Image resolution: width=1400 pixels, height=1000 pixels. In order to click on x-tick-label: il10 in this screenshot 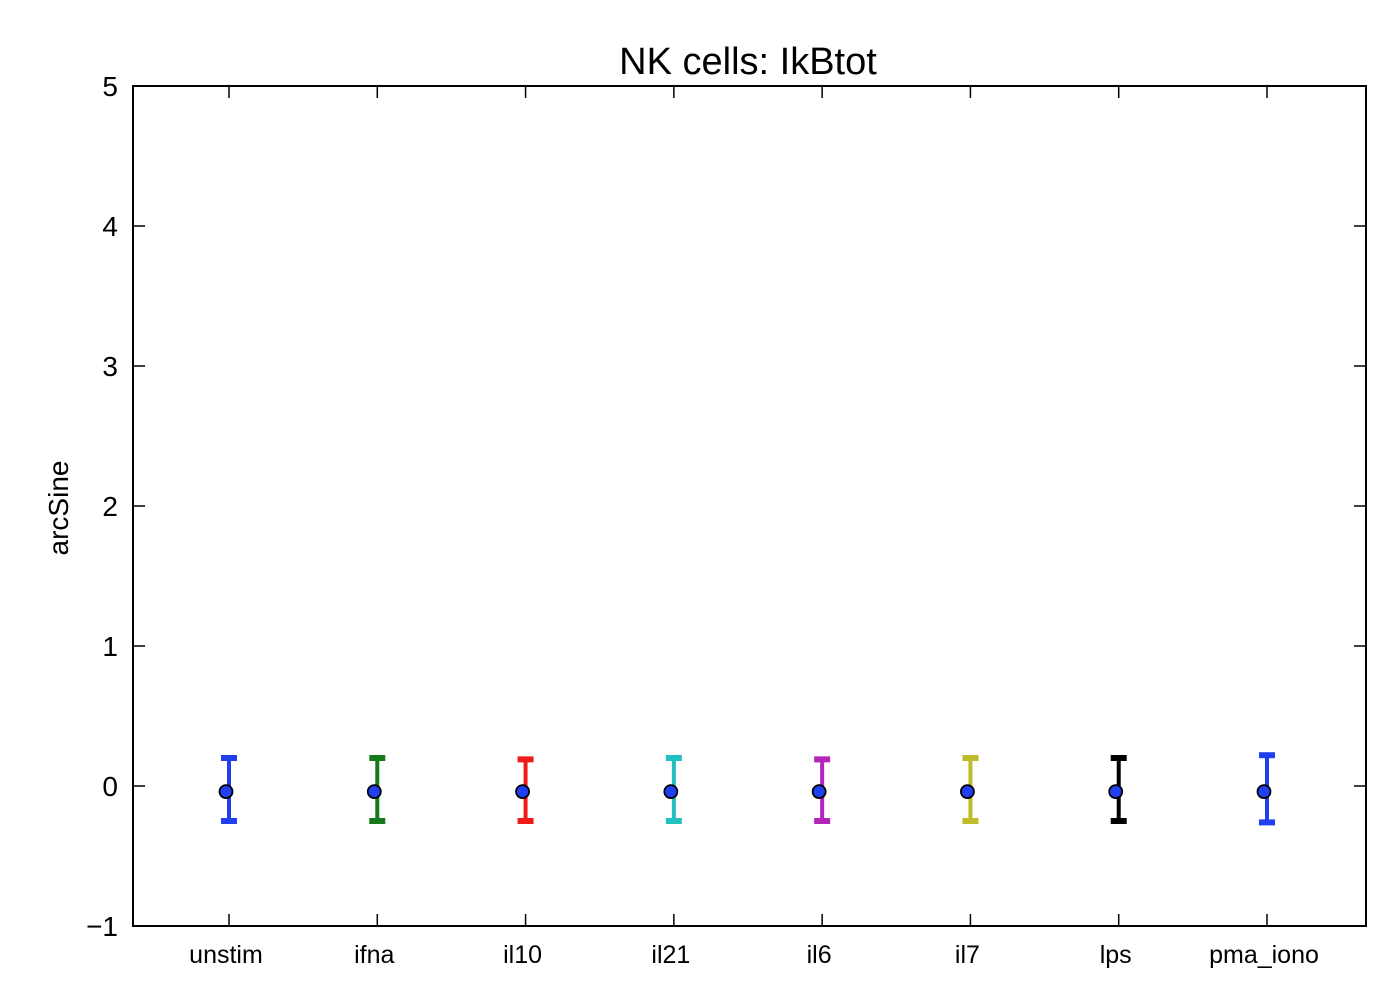, I will do `click(522, 955)`.